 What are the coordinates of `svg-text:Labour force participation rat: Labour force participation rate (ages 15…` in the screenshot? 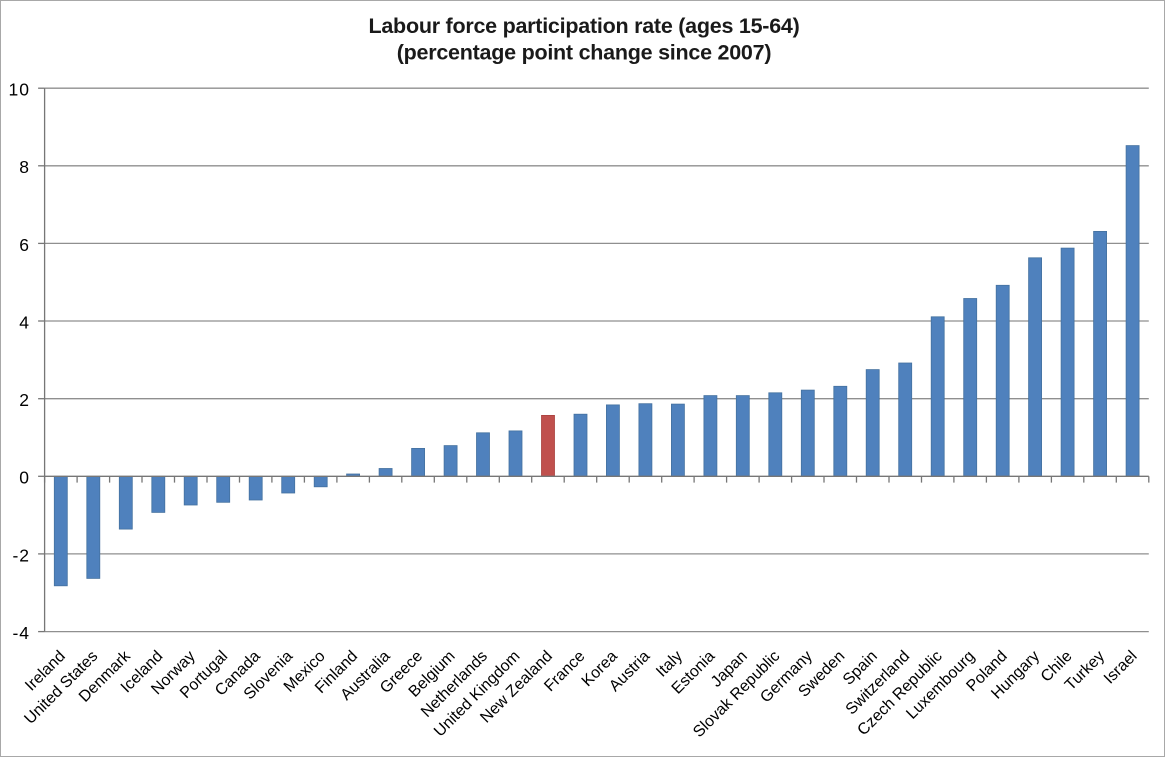 It's located at (583, 26).